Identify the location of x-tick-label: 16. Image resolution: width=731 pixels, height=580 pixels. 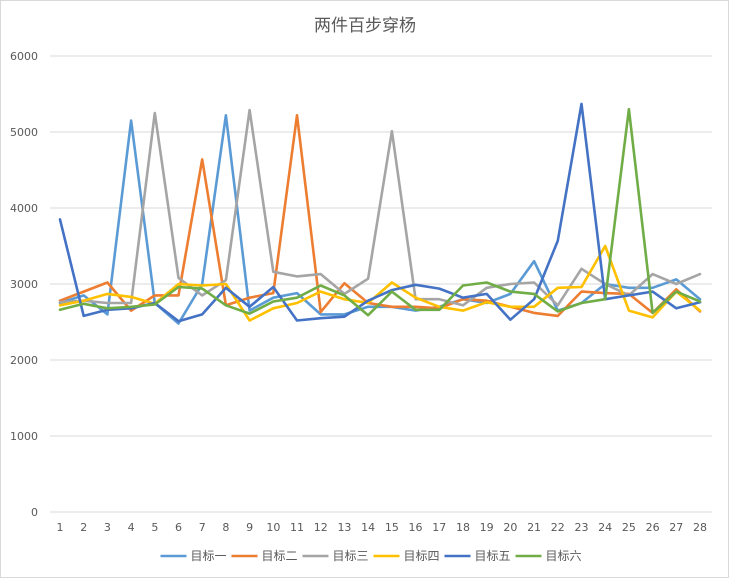
(416, 527).